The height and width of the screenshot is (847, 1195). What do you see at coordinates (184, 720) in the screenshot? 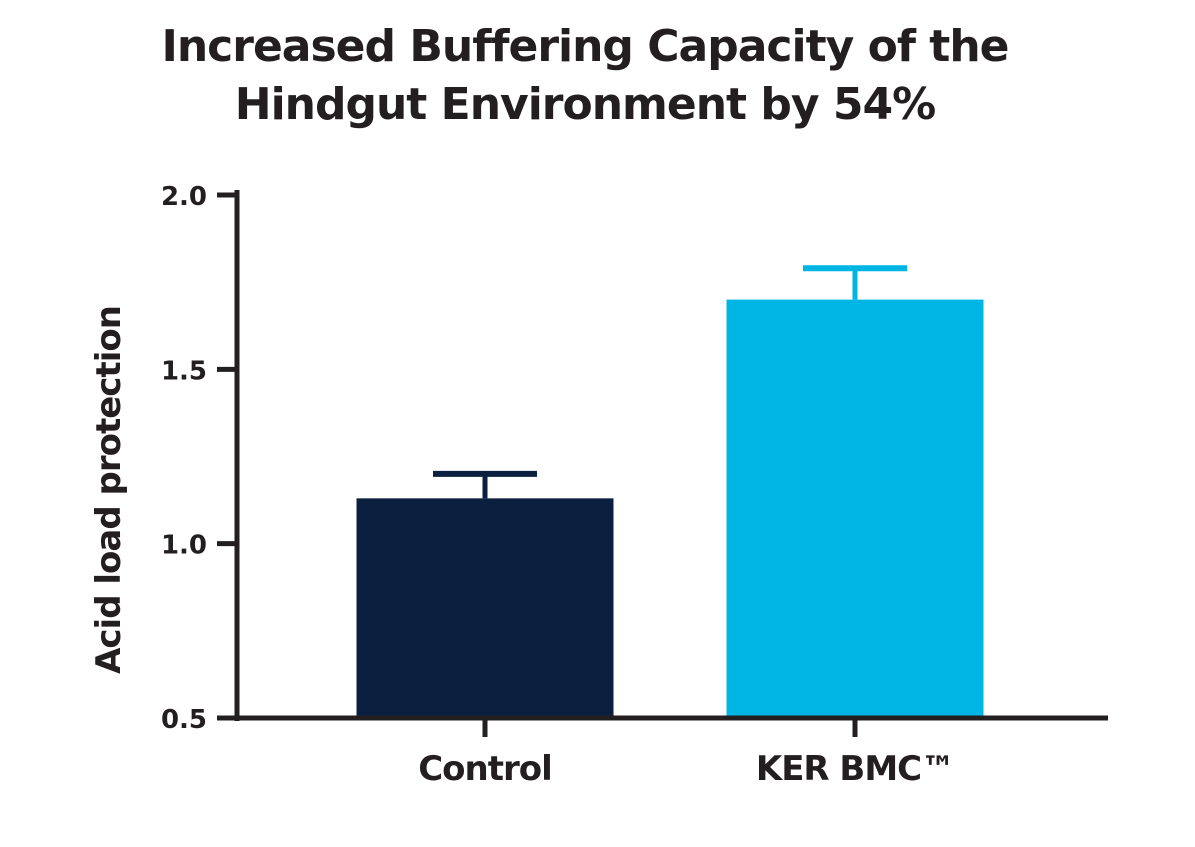
I see `y-tick-label-0: 0.5` at bounding box center [184, 720].